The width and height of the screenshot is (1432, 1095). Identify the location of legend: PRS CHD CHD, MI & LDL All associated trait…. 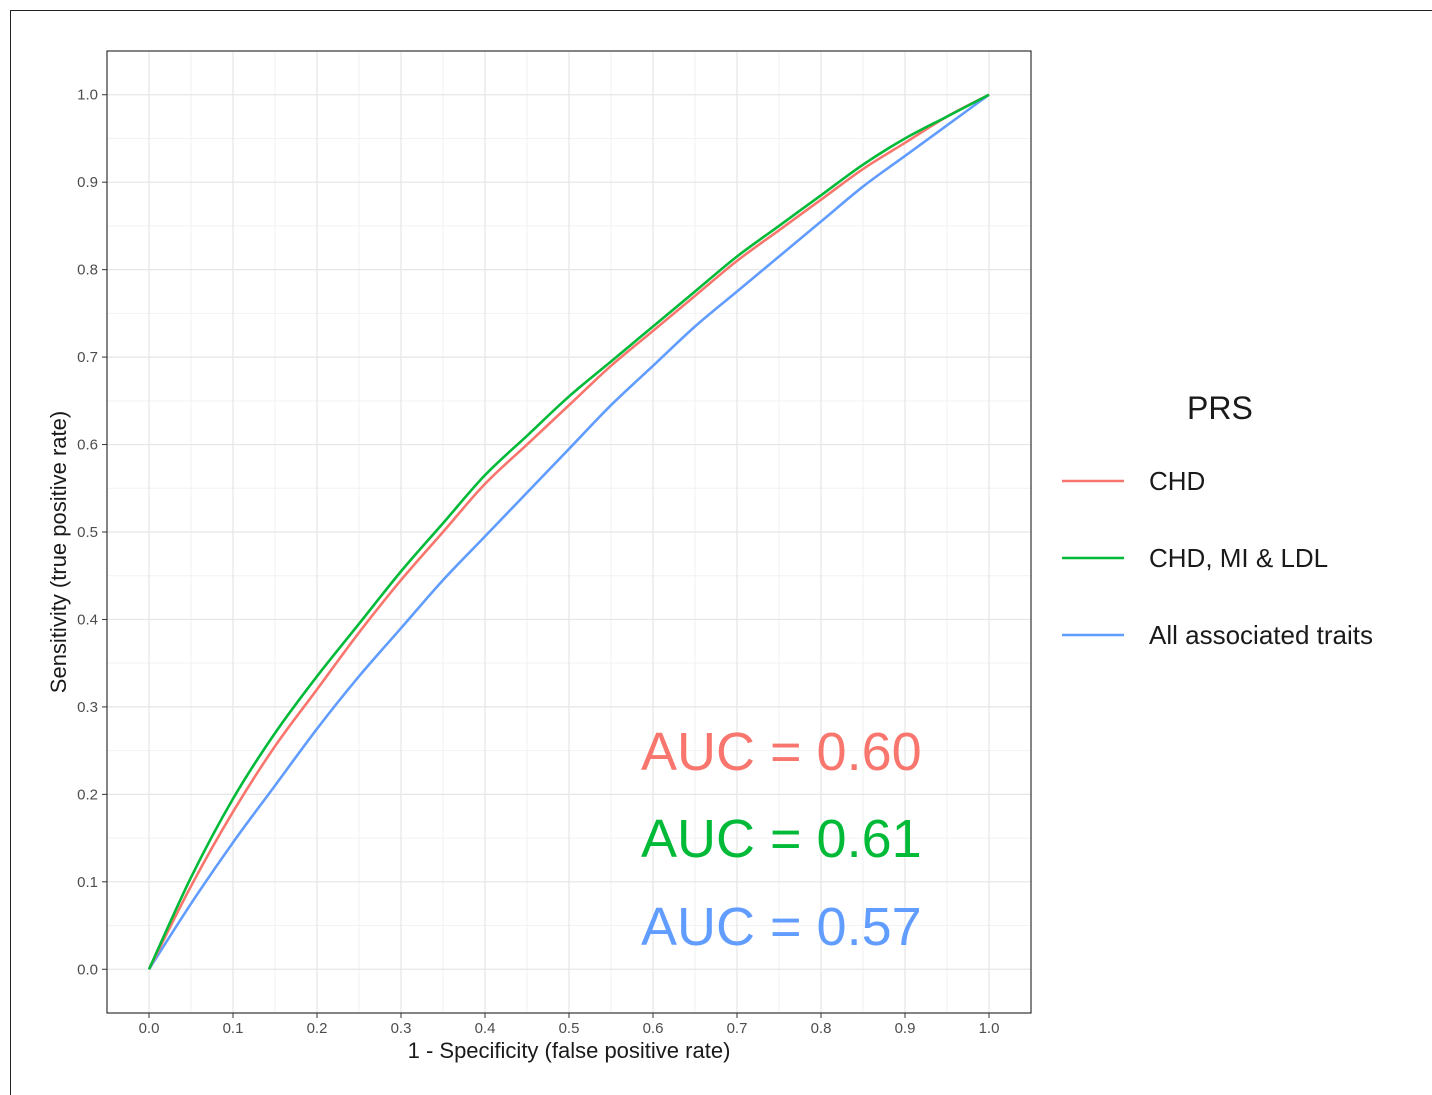
(1217, 520).